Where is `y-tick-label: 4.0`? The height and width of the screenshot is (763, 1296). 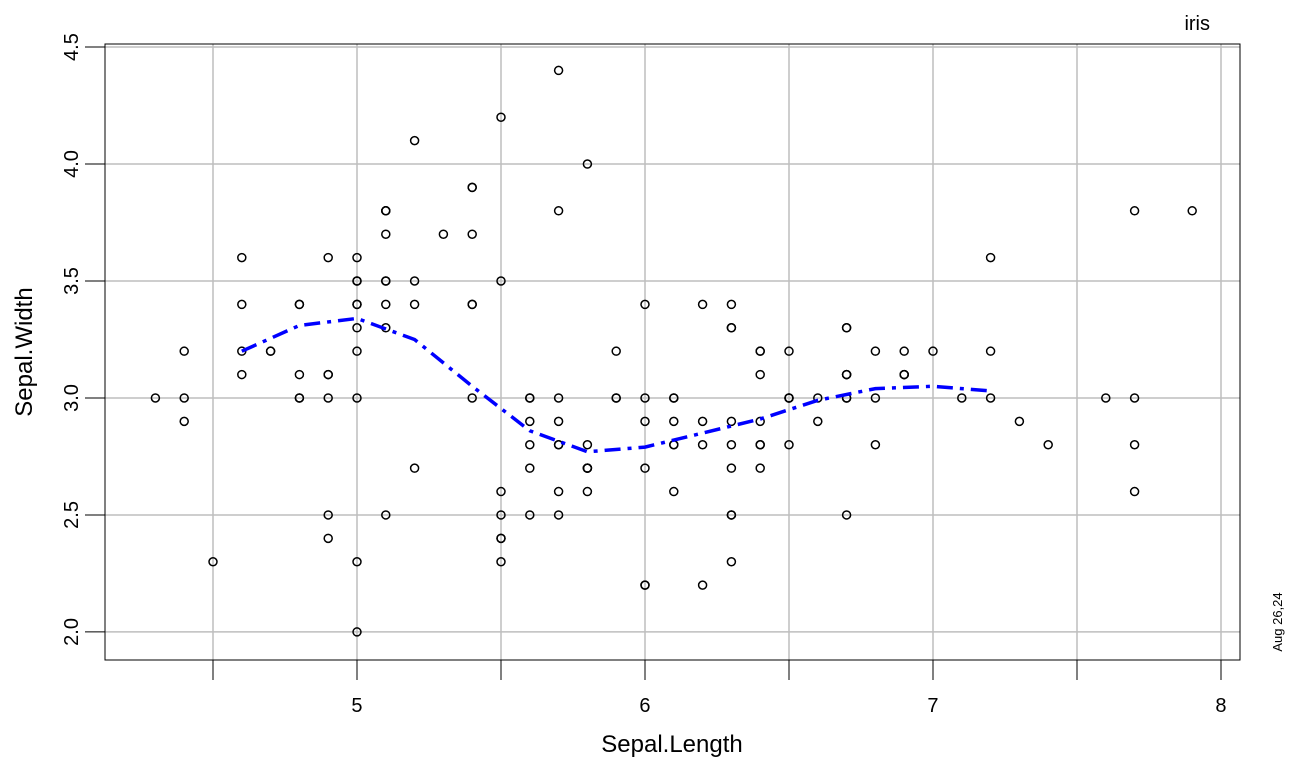 y-tick-label: 4.0 is located at coordinates (72, 164).